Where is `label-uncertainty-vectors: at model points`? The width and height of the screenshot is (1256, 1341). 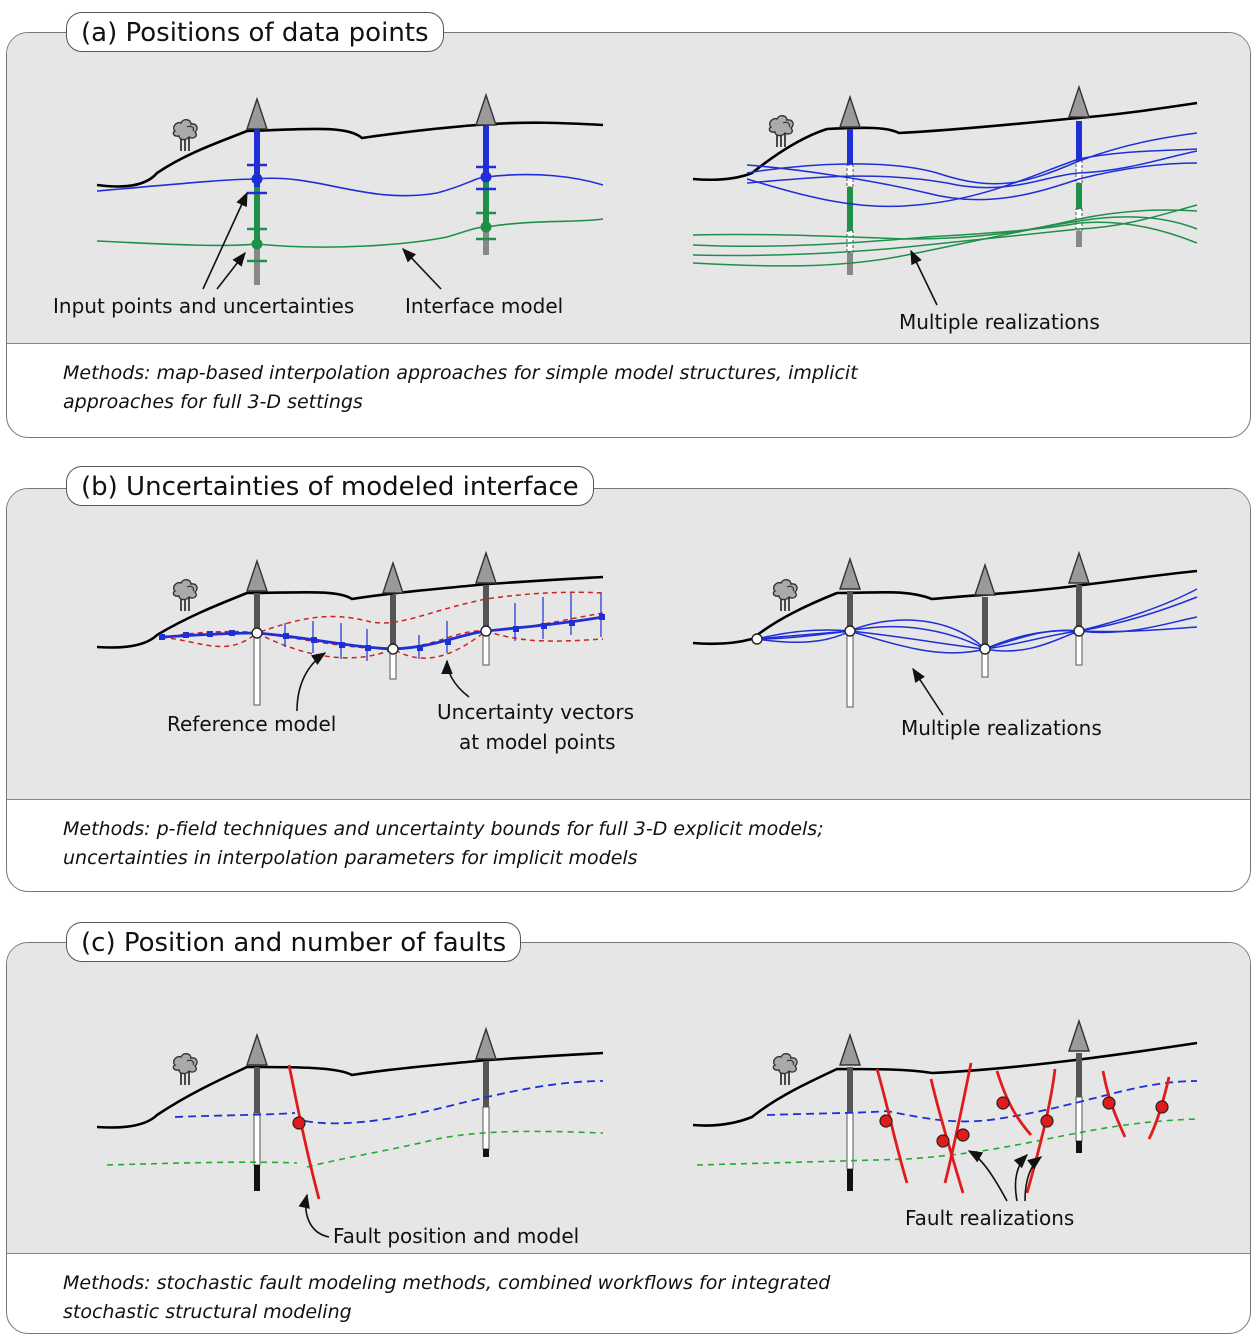
label-uncertainty-vectors: at model points is located at coordinates (537, 742).